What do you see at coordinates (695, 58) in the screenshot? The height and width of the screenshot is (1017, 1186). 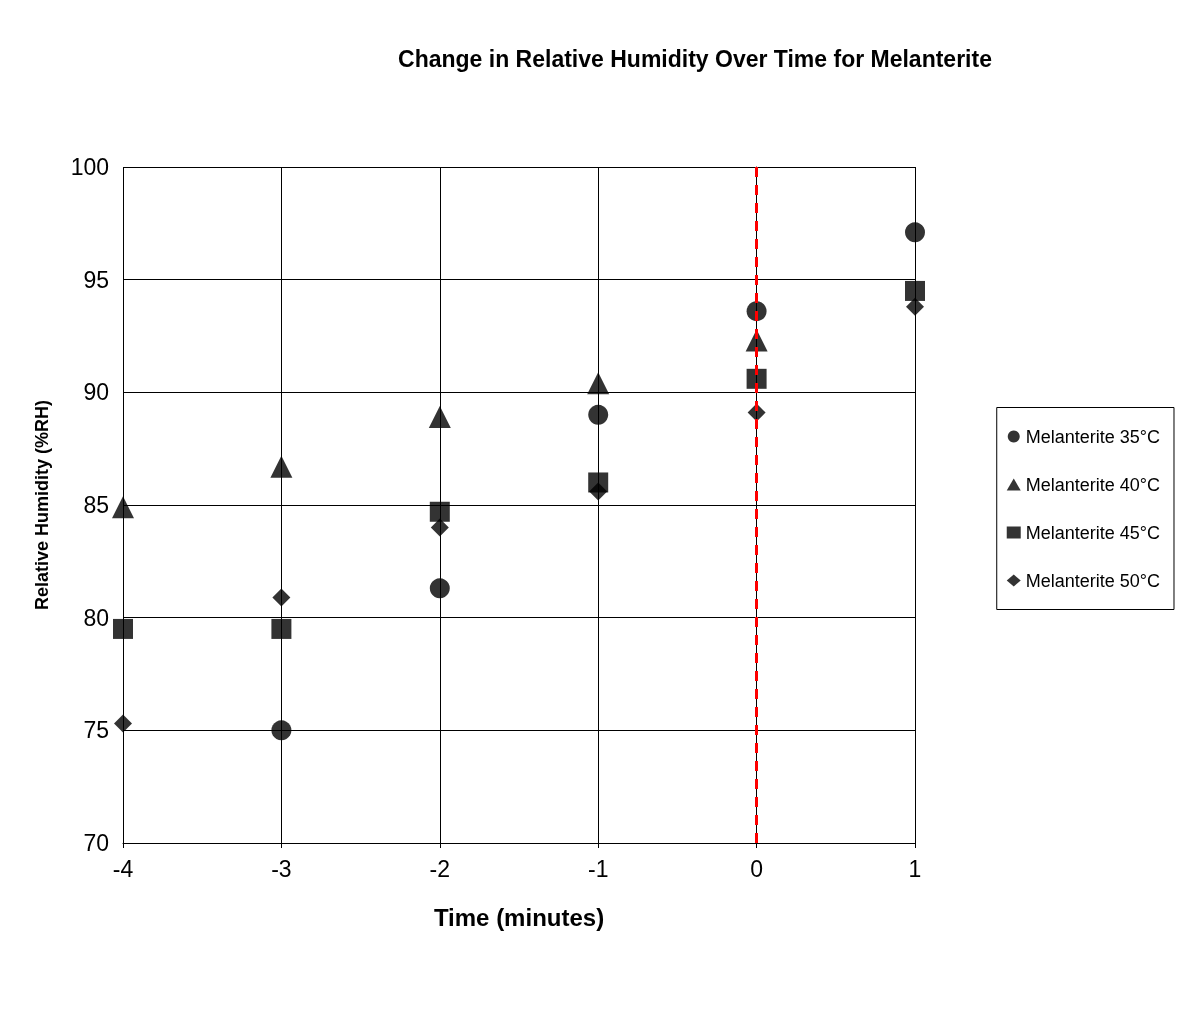 I see `chart-title: Change in Relative Humidity Over Time for Melanterite` at bounding box center [695, 58].